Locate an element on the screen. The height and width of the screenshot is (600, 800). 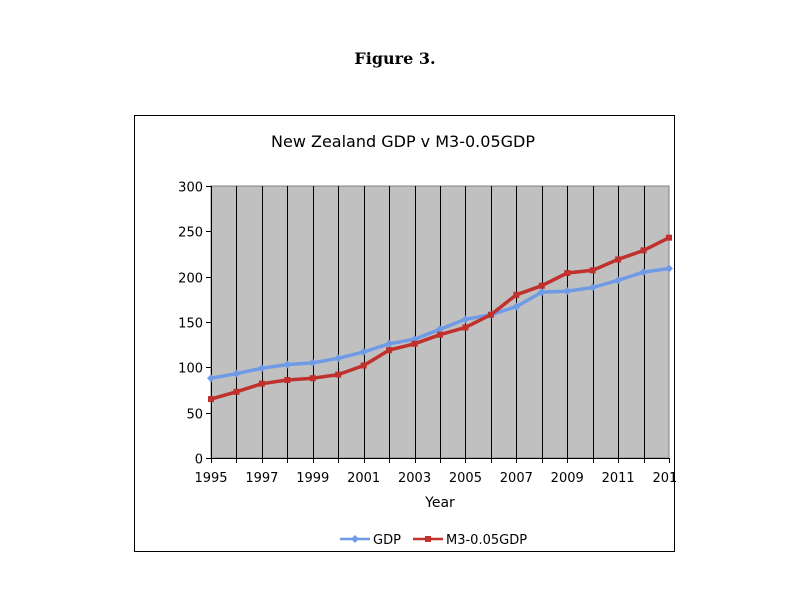
x-tick-label: 2001 is located at coordinates (363, 478).